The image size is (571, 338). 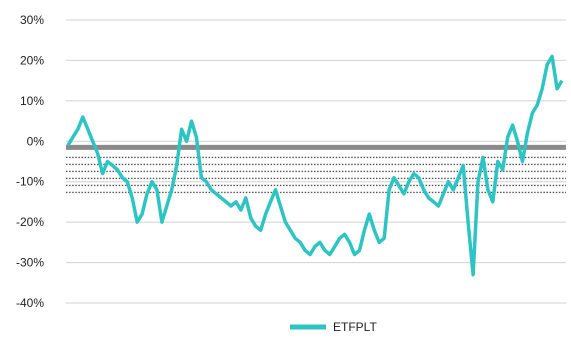 I want to click on y-tick-label: 0%, so click(x=36, y=141).